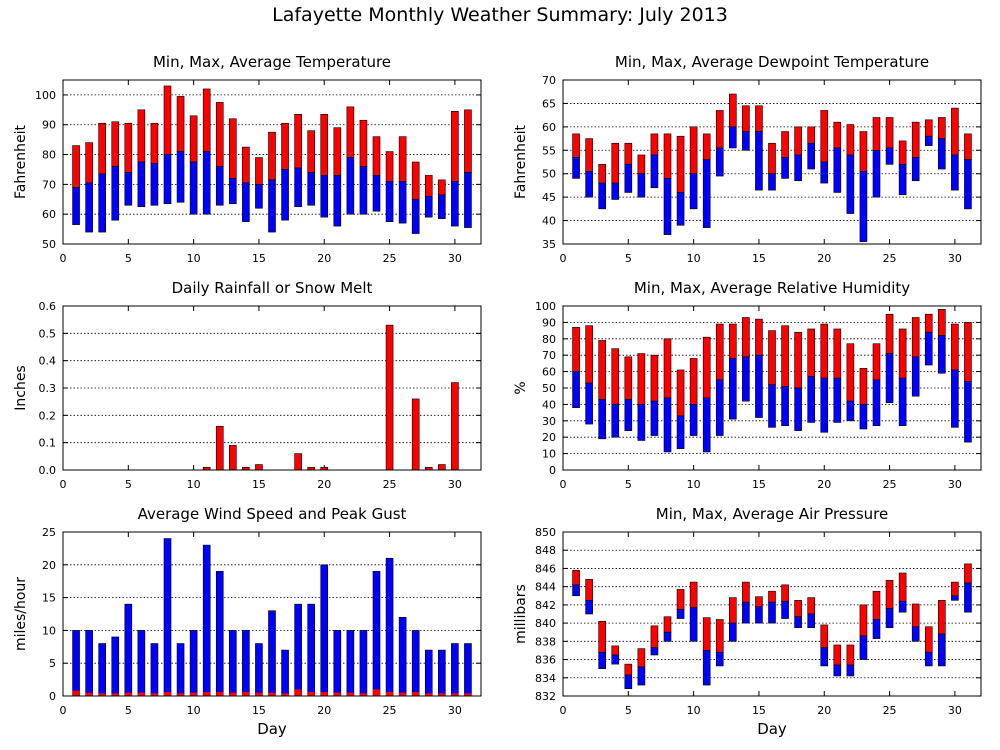 The image size is (1000, 750). I want to click on y-tick-label: 35, so click(549, 244).